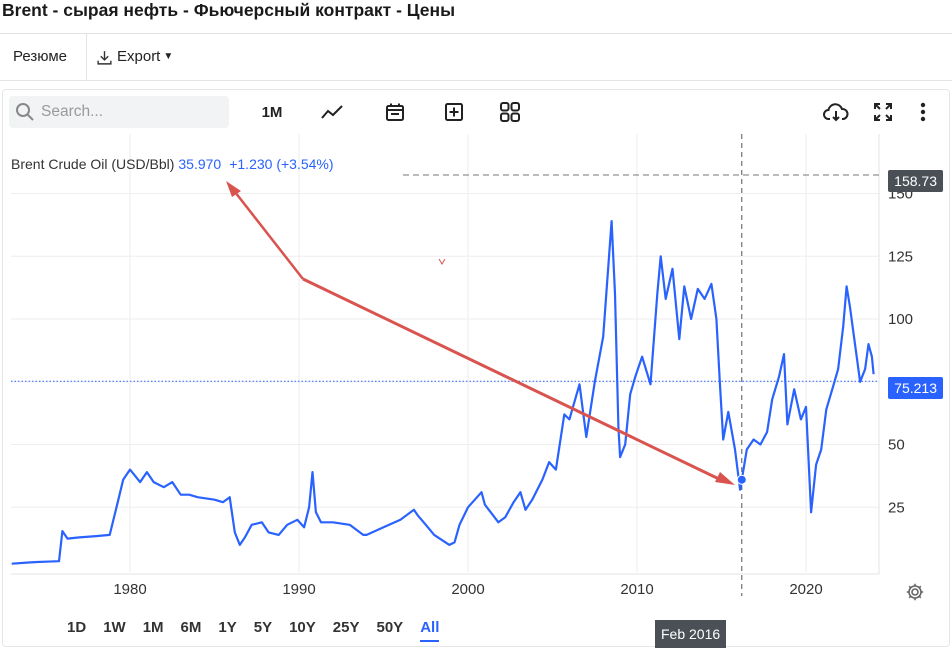  Describe the element at coordinates (77, 627) in the screenshot. I see `range-button: 1D` at that location.